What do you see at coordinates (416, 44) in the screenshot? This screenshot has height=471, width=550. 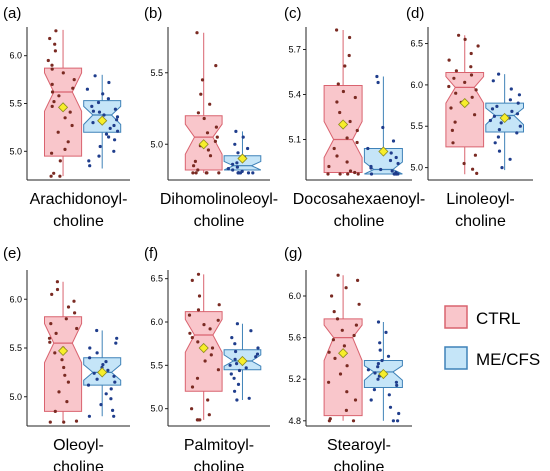 I see `y-tick-label: 6.5` at bounding box center [416, 44].